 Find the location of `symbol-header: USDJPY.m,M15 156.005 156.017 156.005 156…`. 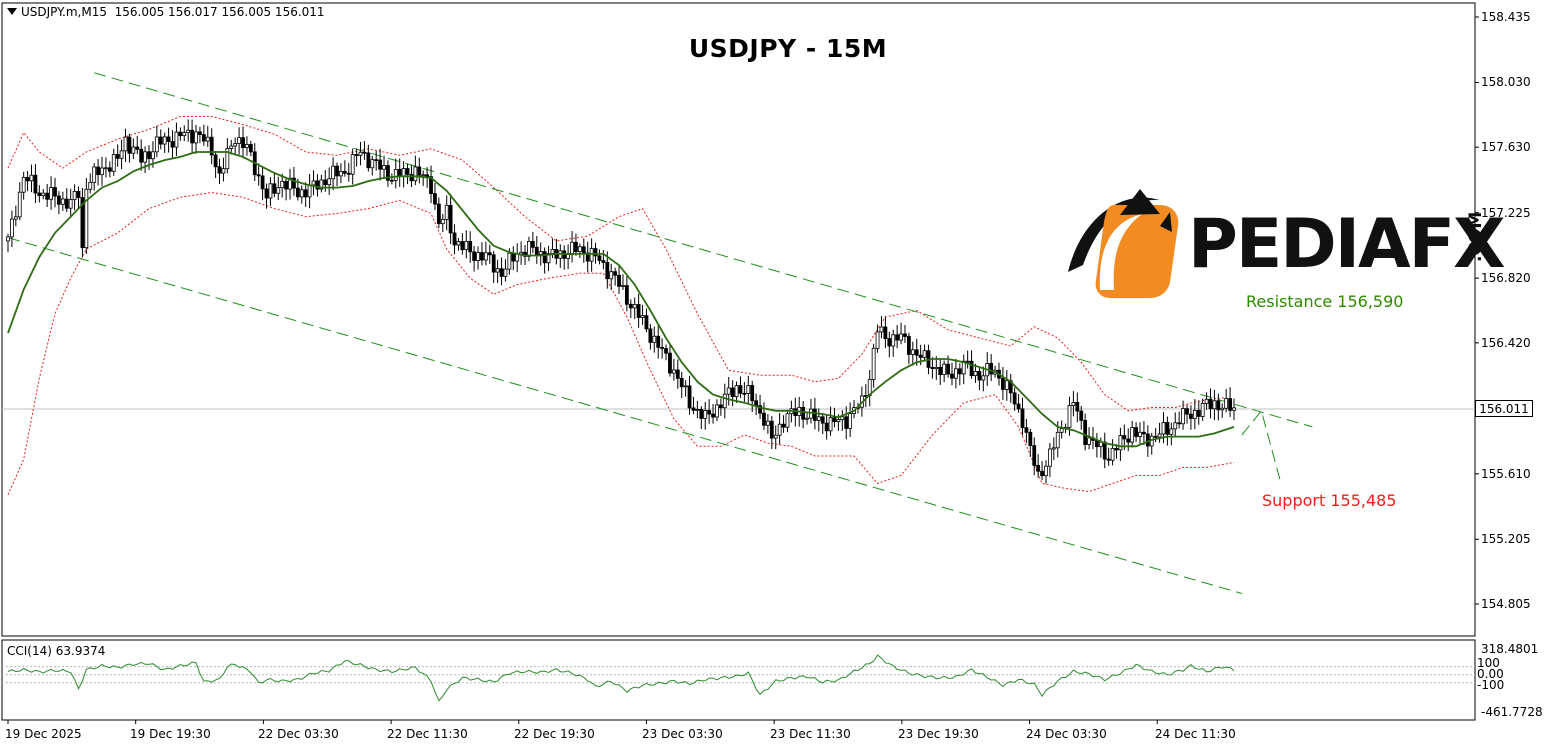

symbol-header: USDJPY.m,M15 156.005 156.017 156.005 156… is located at coordinates (166, 12).